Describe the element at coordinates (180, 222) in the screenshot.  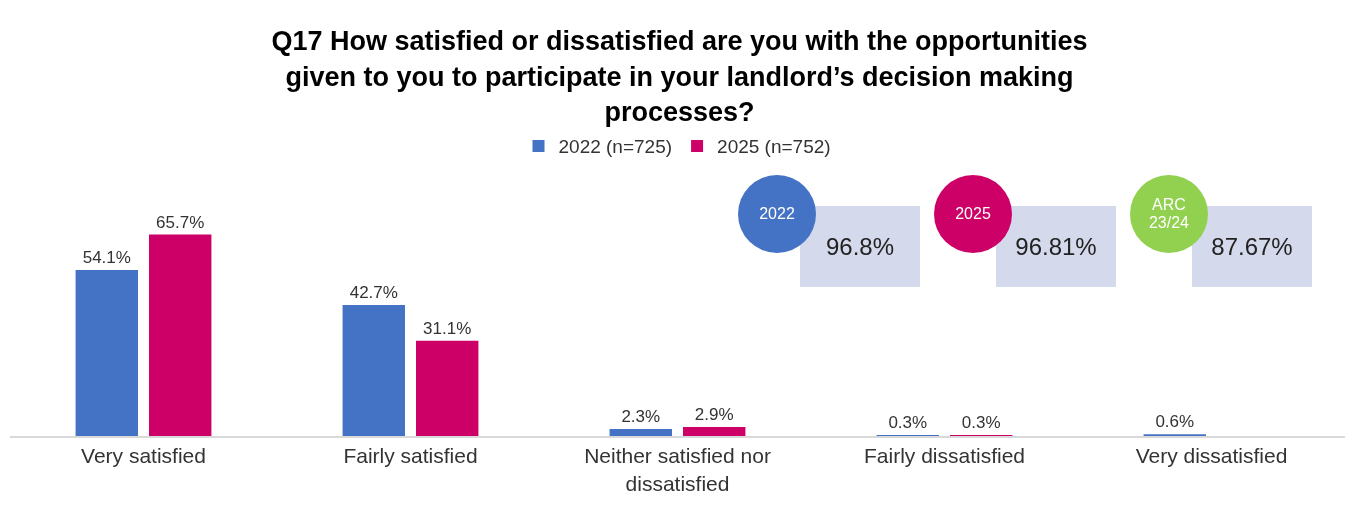
I see `data-label: 65.7%` at that location.